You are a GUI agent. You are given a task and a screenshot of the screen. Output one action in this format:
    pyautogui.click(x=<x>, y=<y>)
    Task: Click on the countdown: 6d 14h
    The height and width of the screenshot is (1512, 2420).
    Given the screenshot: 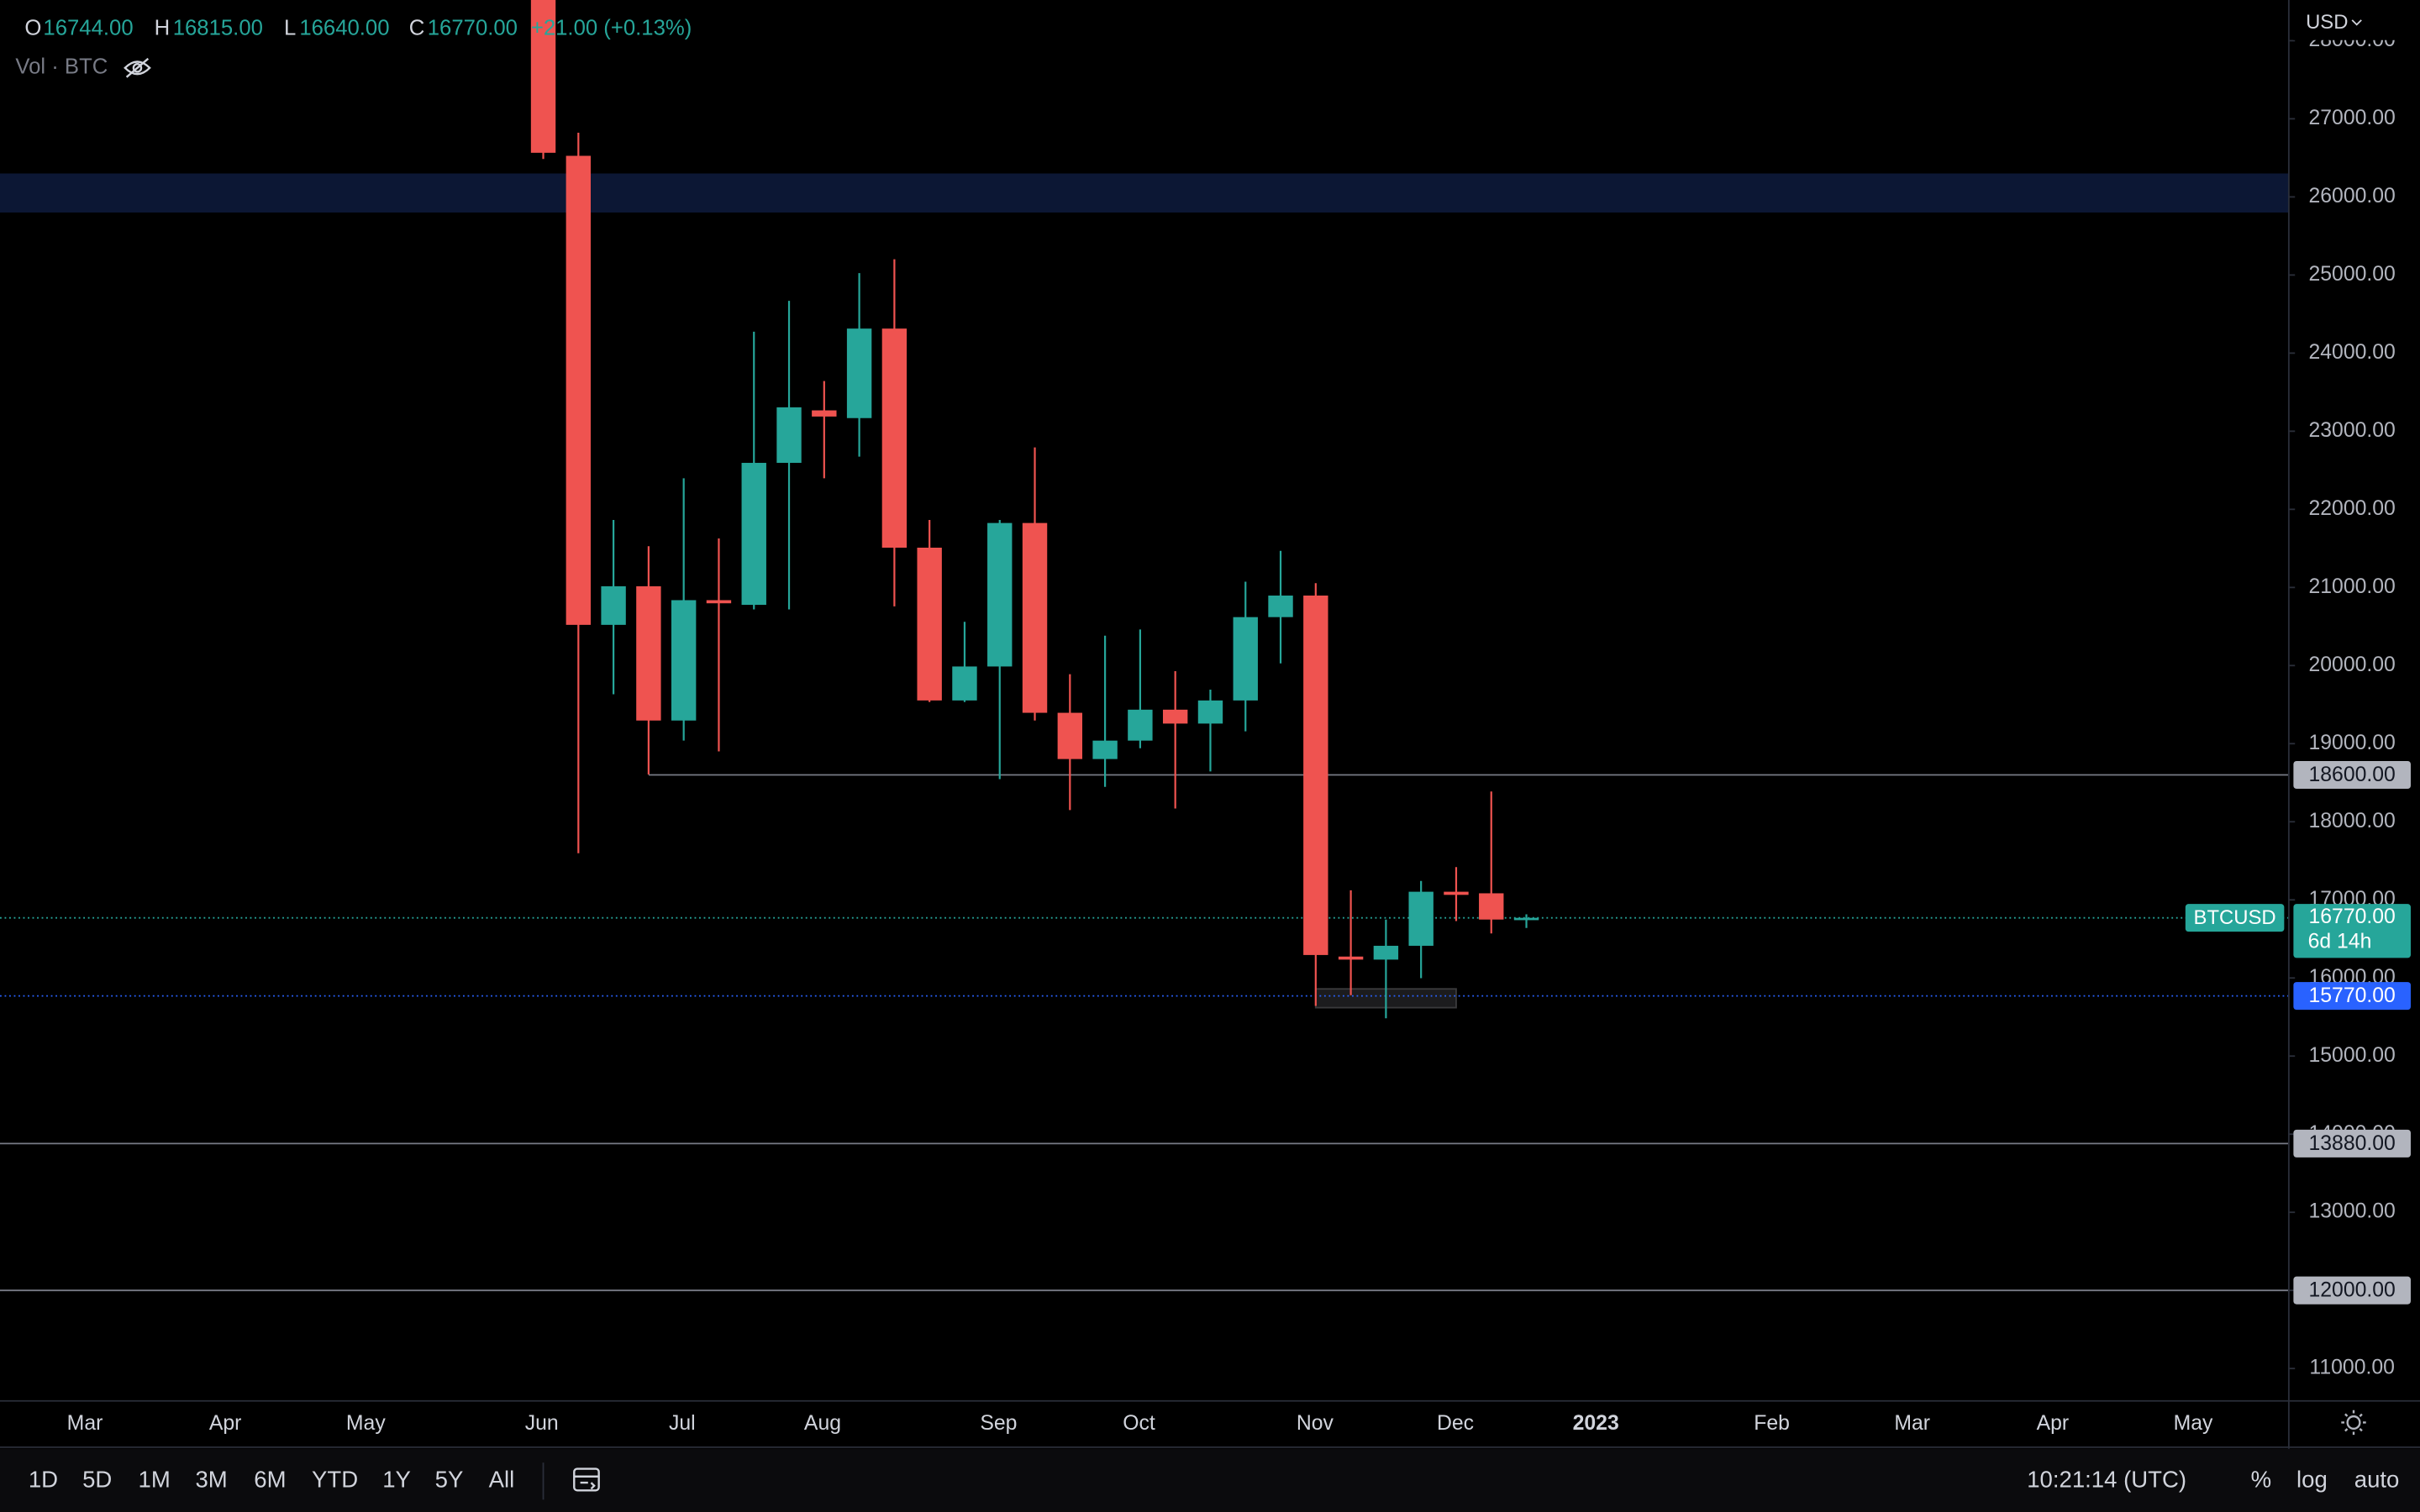 What is the action you would take?
    pyautogui.click(x=2340, y=942)
    